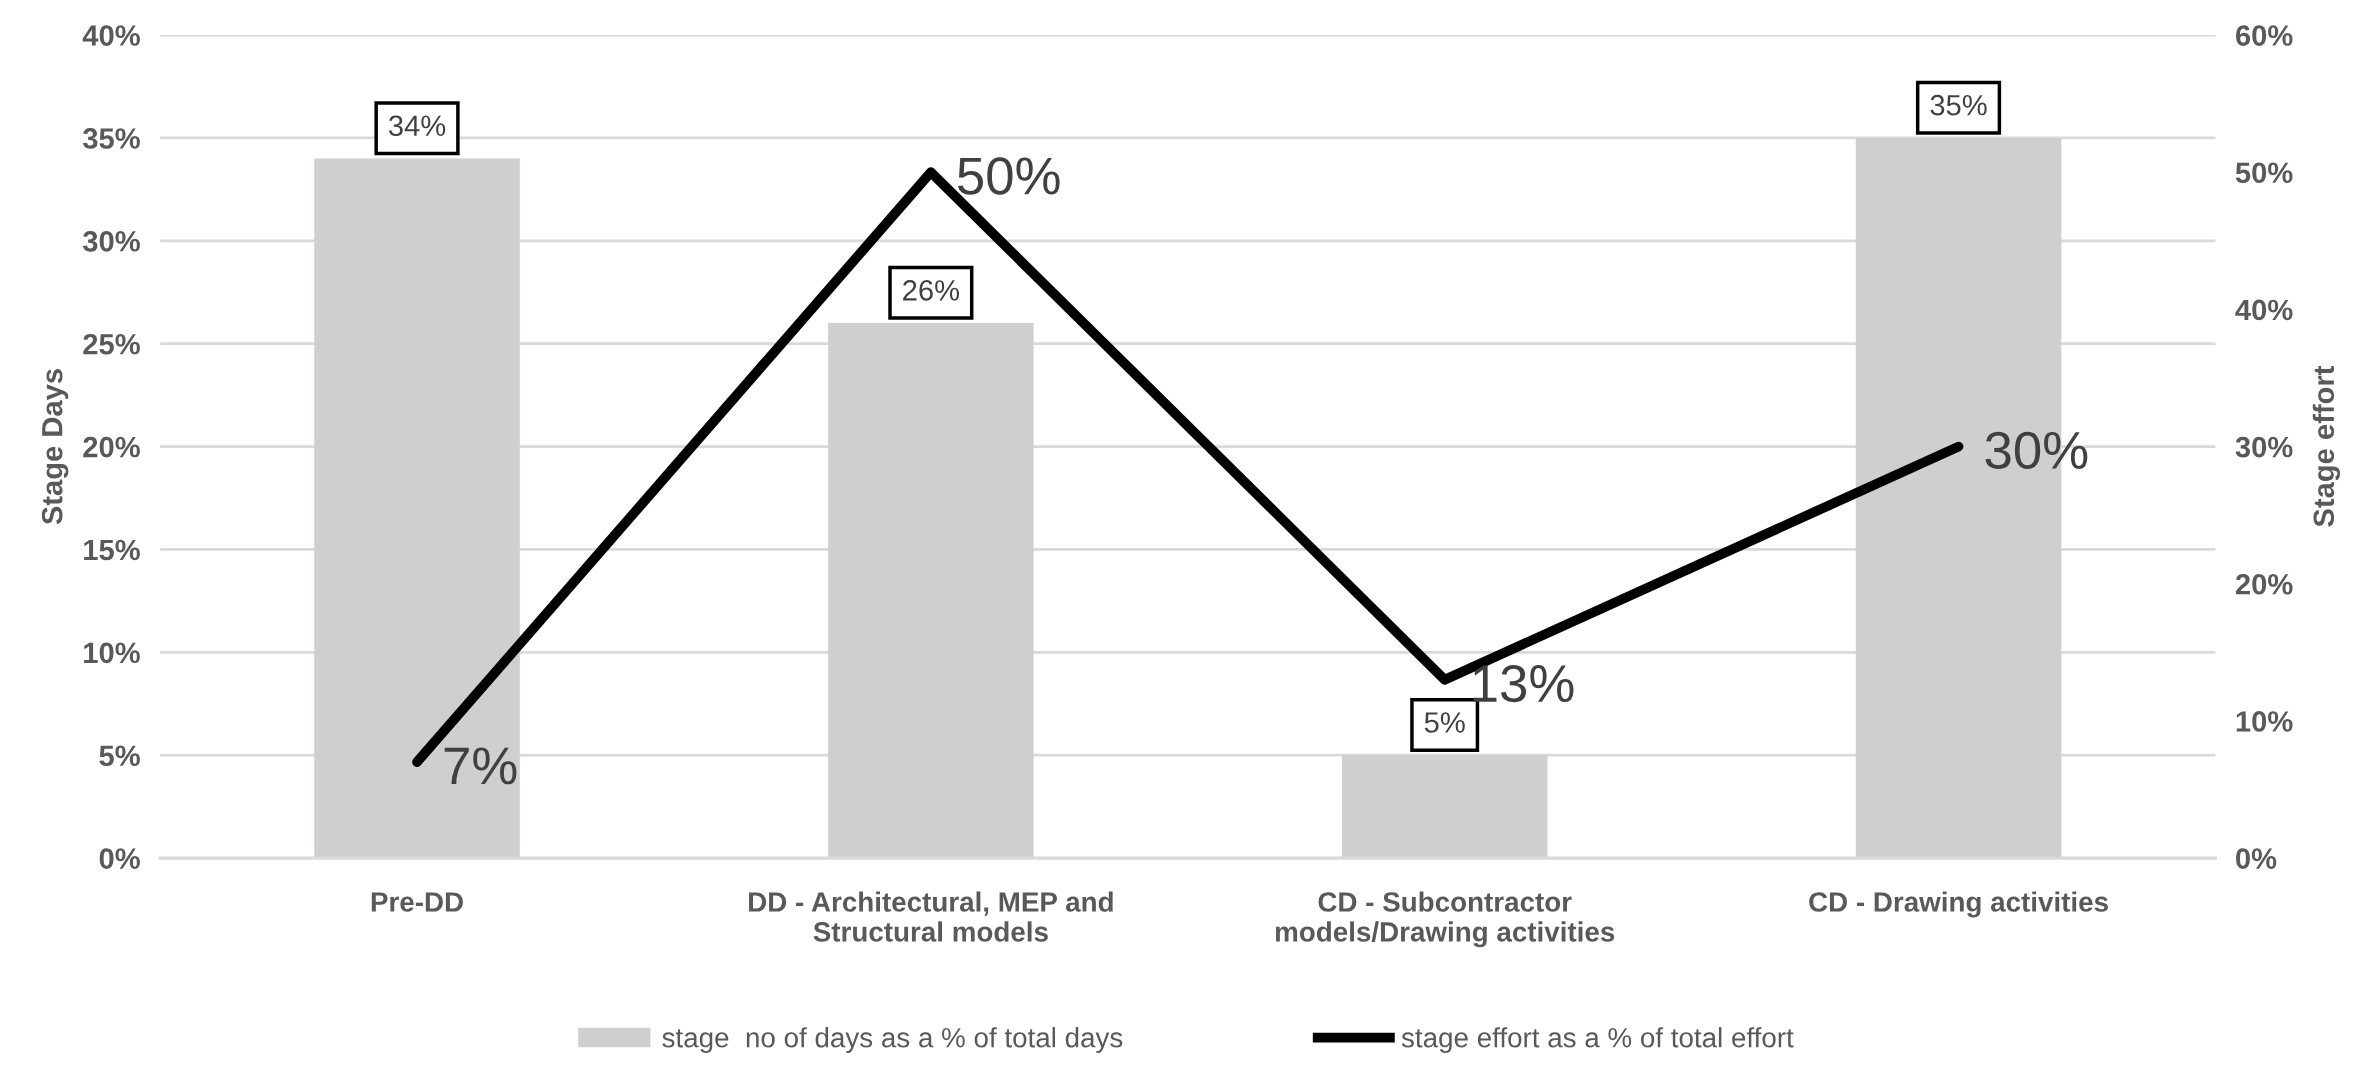 This screenshot has width=2372, height=1078. I want to click on data-label: 50%, so click(1008, 176).